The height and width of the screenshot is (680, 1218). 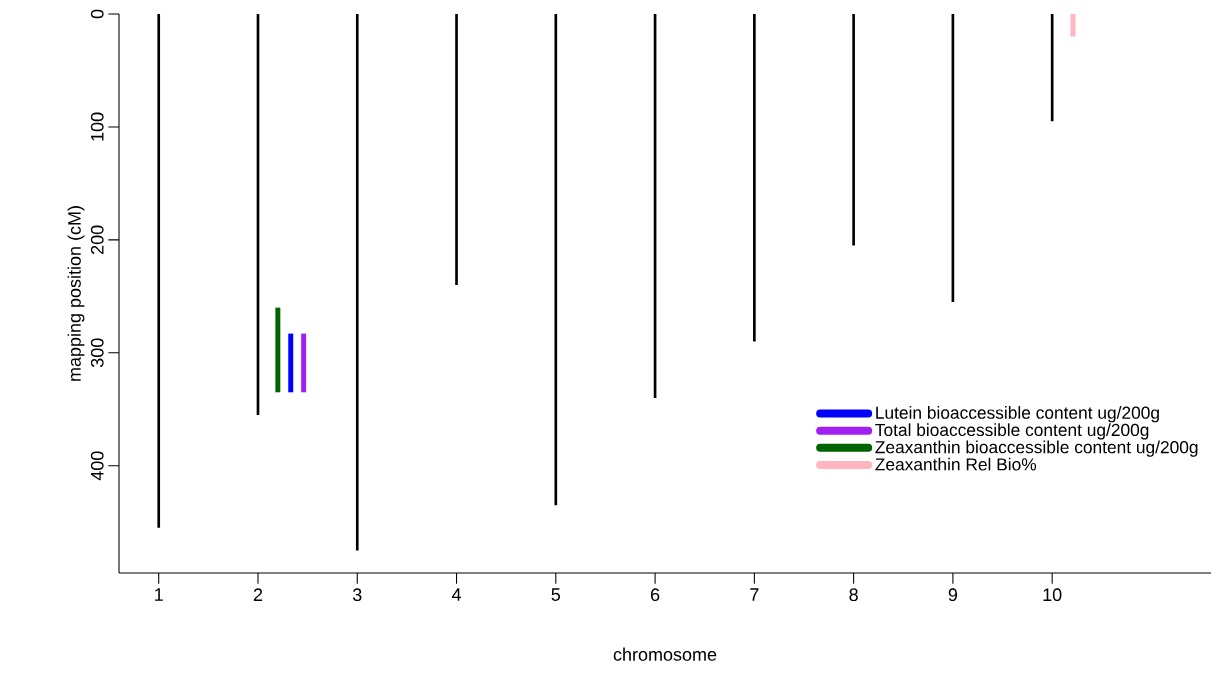 What do you see at coordinates (853, 595) in the screenshot?
I see `x-tick-label: 8` at bounding box center [853, 595].